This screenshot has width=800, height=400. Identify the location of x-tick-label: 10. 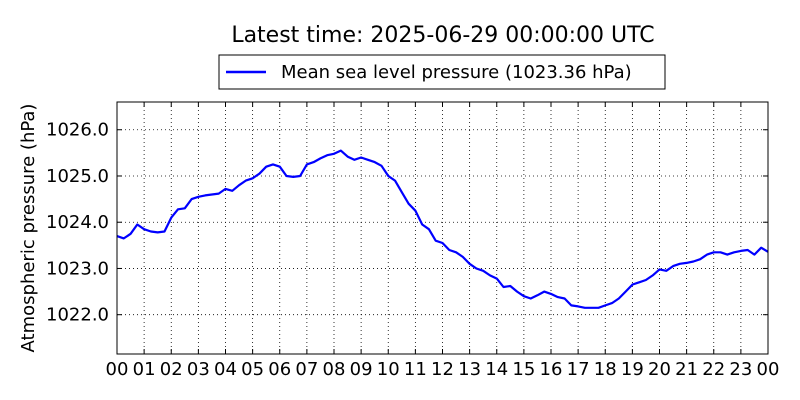
(388, 369).